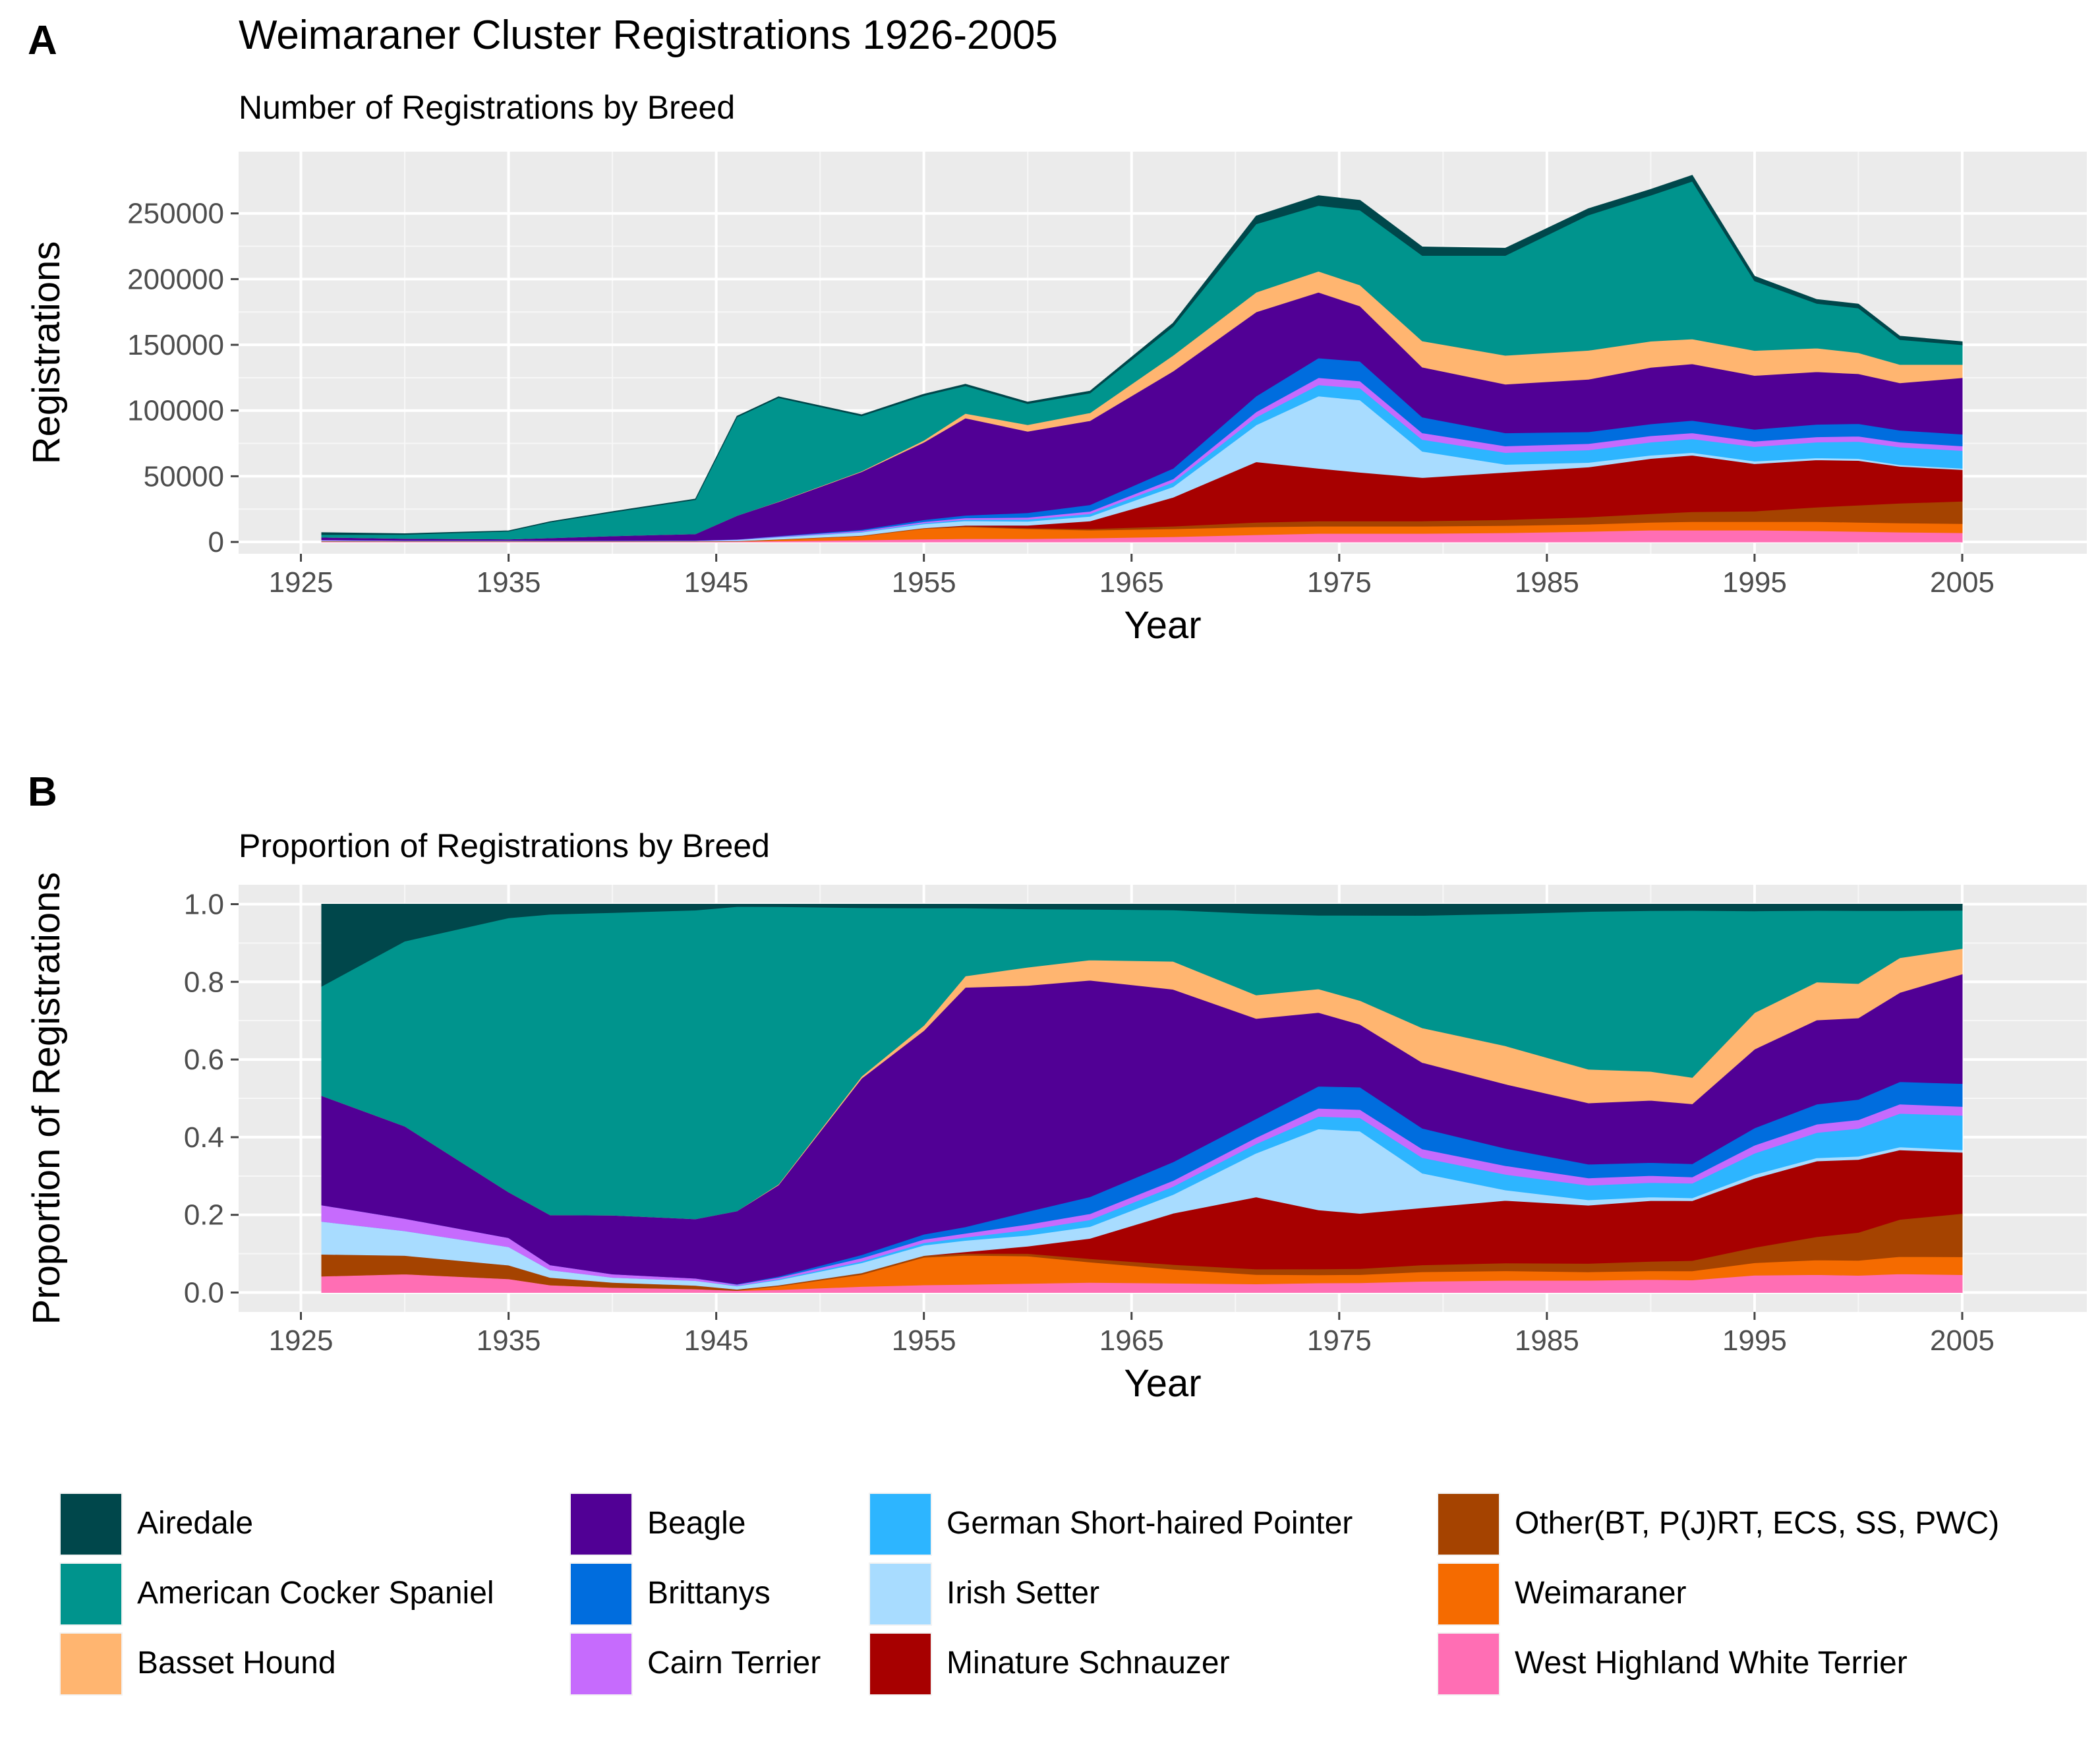  I want to click on legend-label: Irish Setter, so click(1023, 1593).